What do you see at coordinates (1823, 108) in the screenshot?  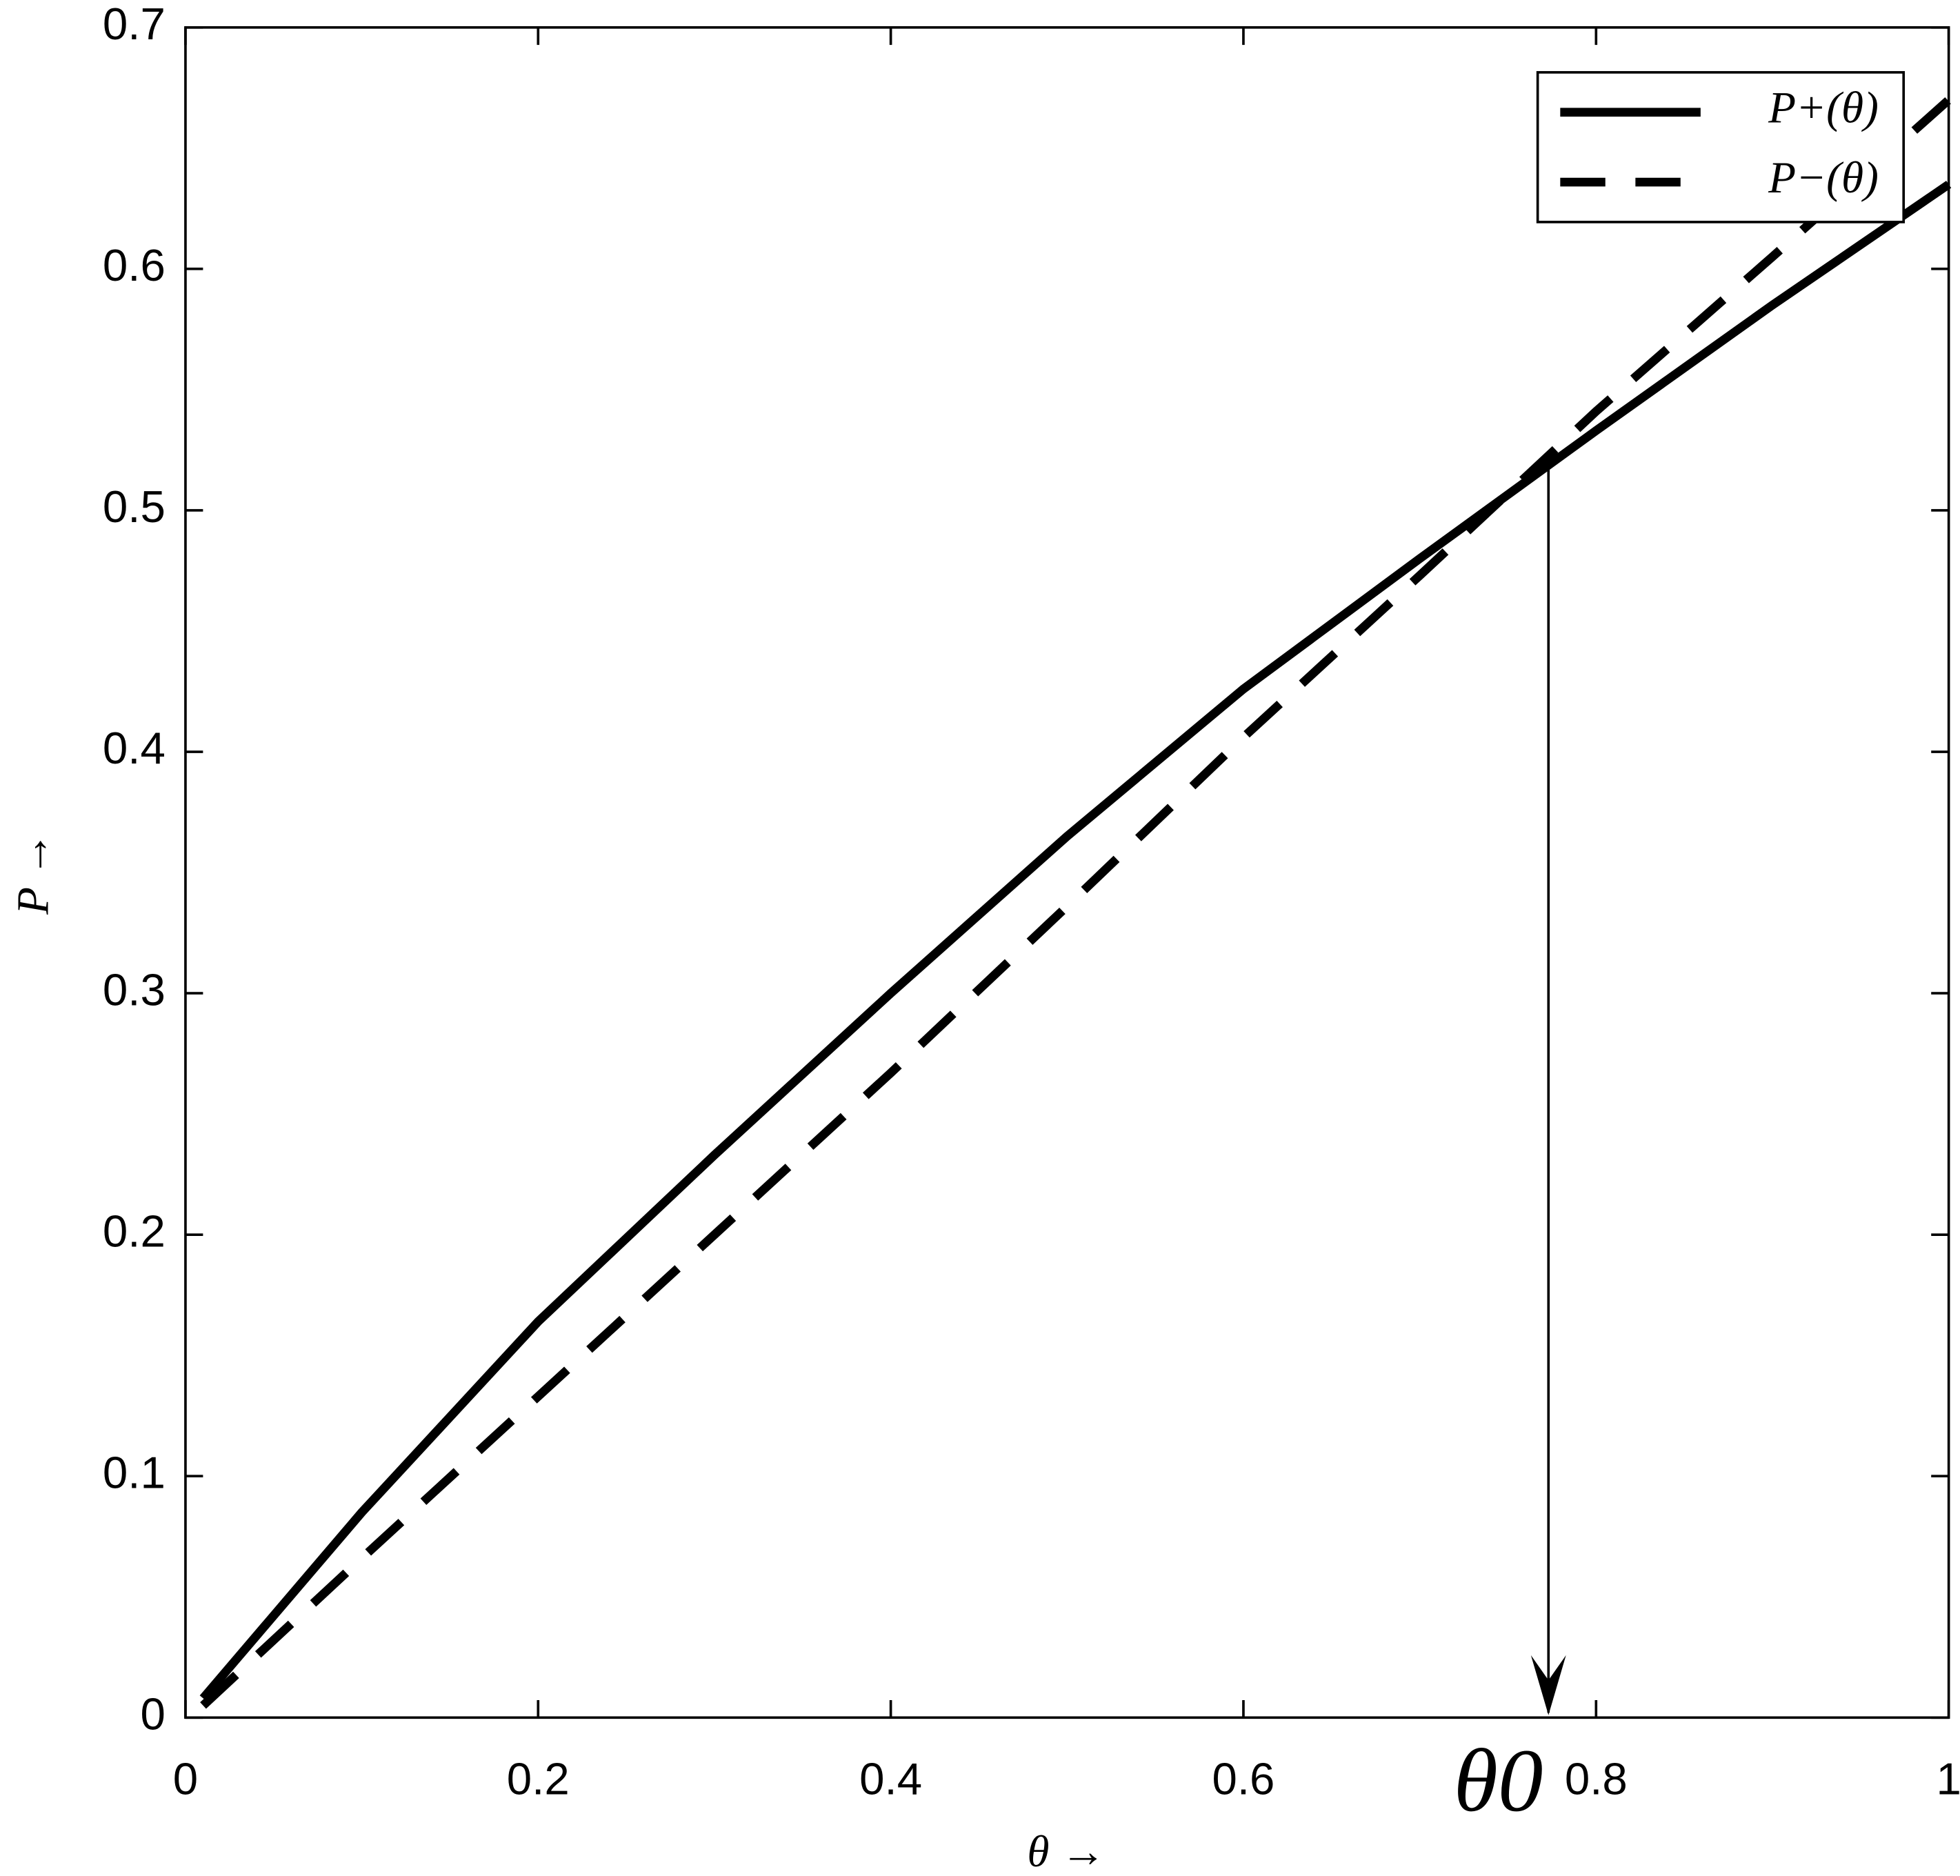 I see `legend-label: P+(θ)` at bounding box center [1823, 108].